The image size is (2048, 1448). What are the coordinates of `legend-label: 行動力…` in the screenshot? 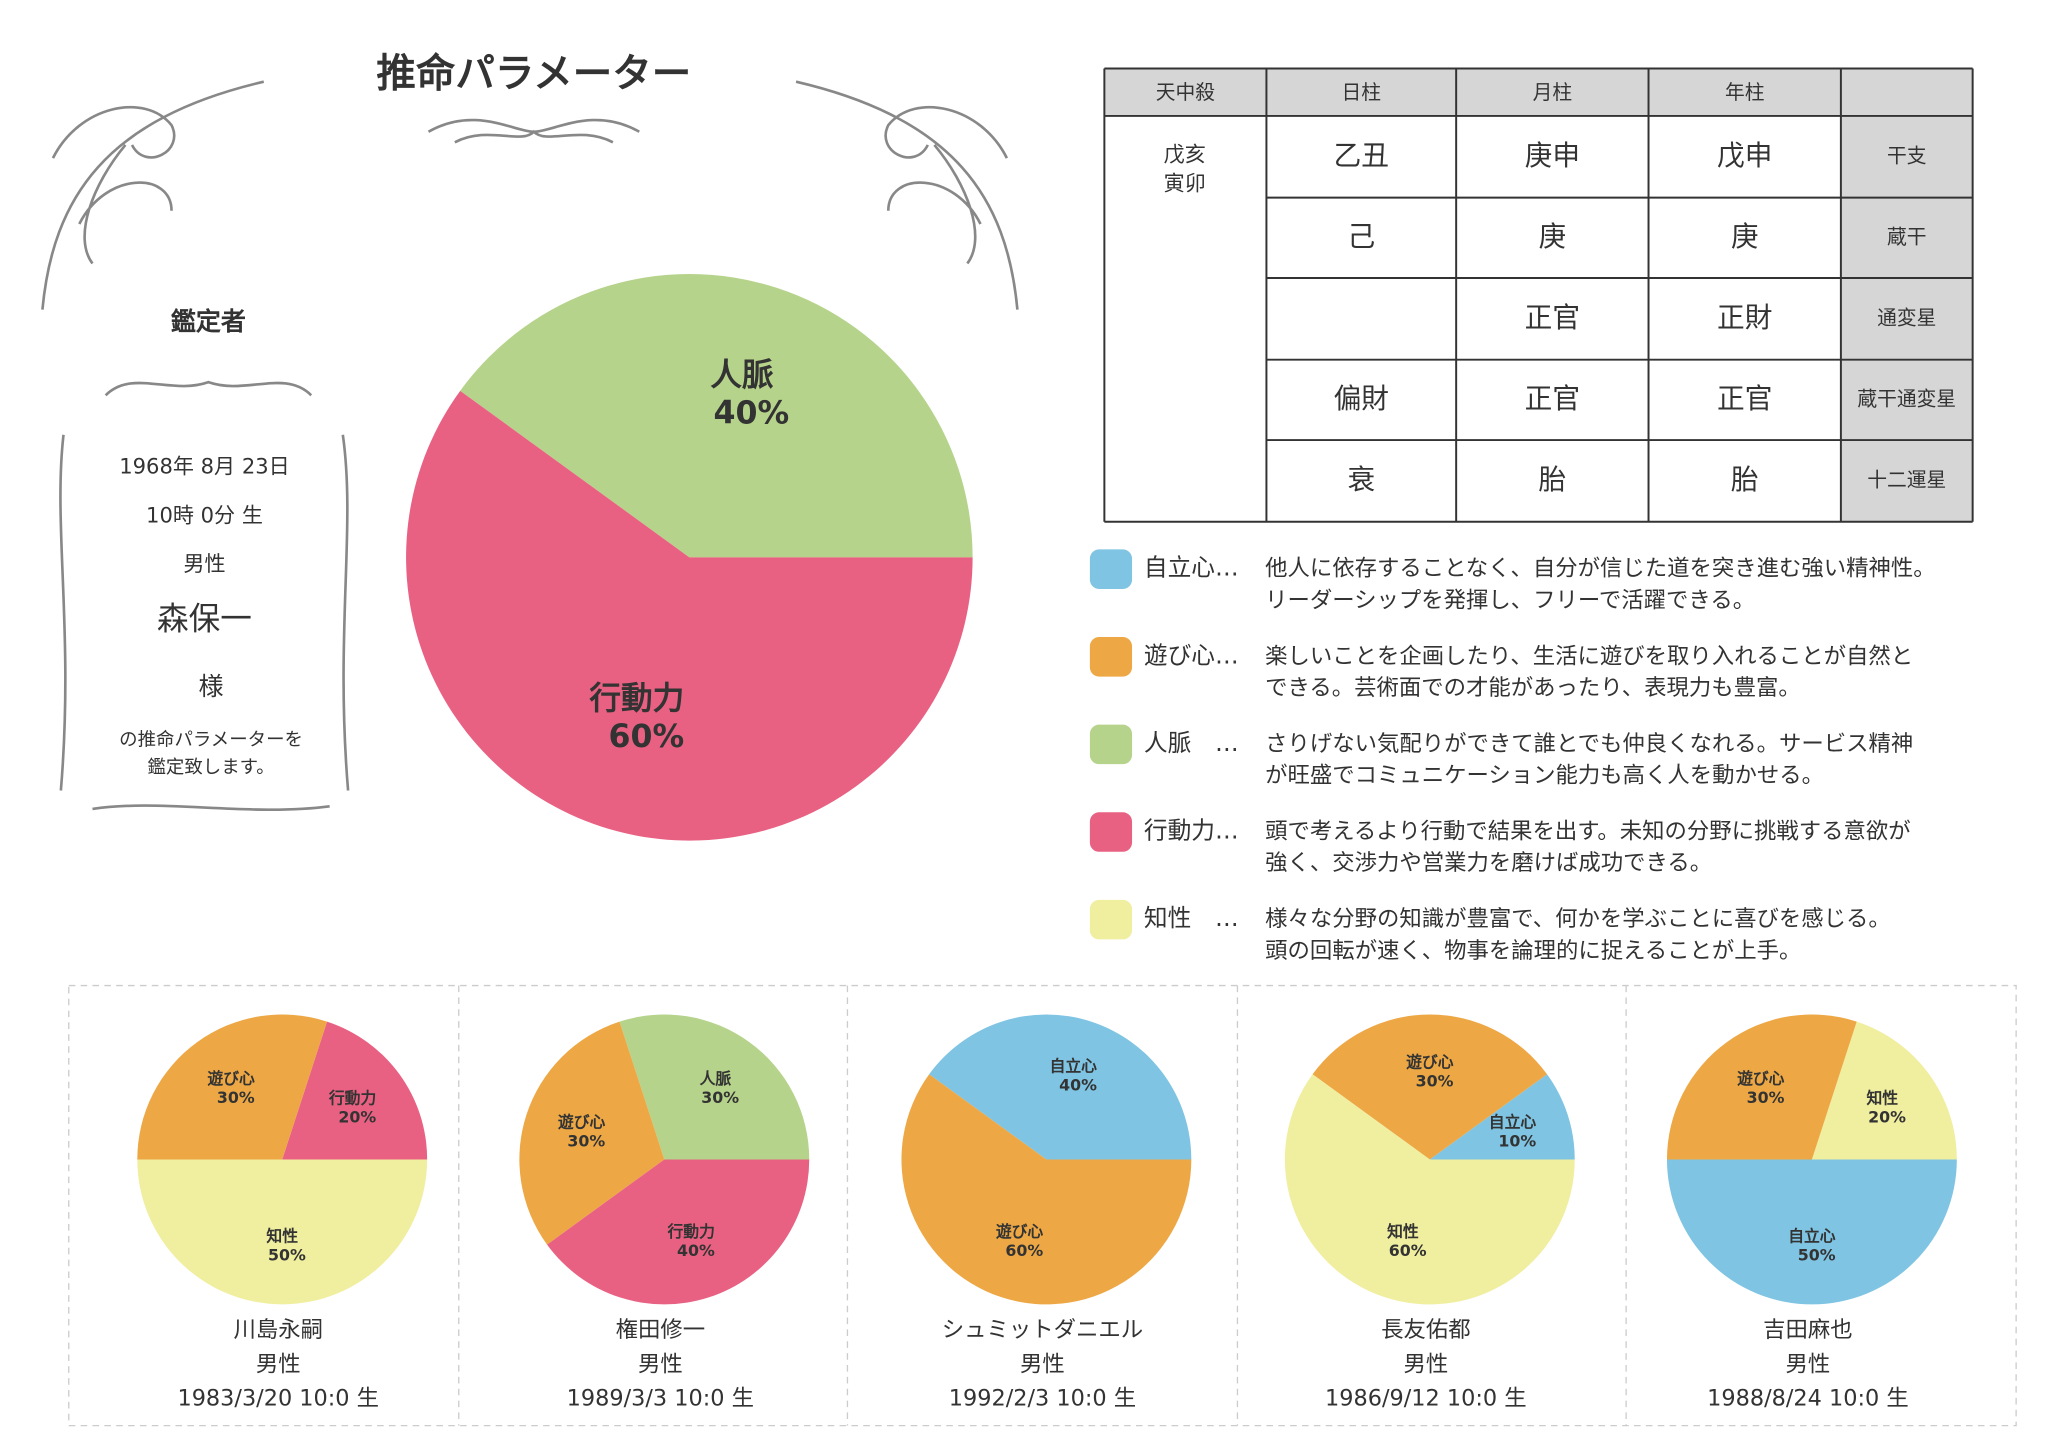 It's located at (1191, 831).